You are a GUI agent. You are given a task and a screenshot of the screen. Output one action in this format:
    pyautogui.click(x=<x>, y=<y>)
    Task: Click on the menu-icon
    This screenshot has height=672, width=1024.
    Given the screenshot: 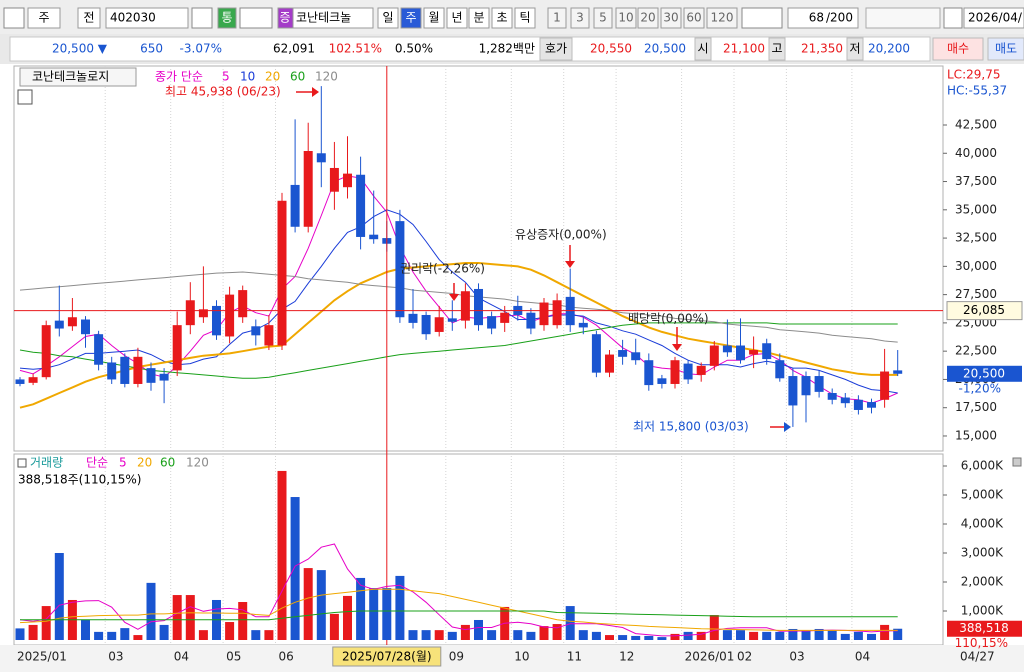 What is the action you would take?
    pyautogui.click(x=14, y=18)
    